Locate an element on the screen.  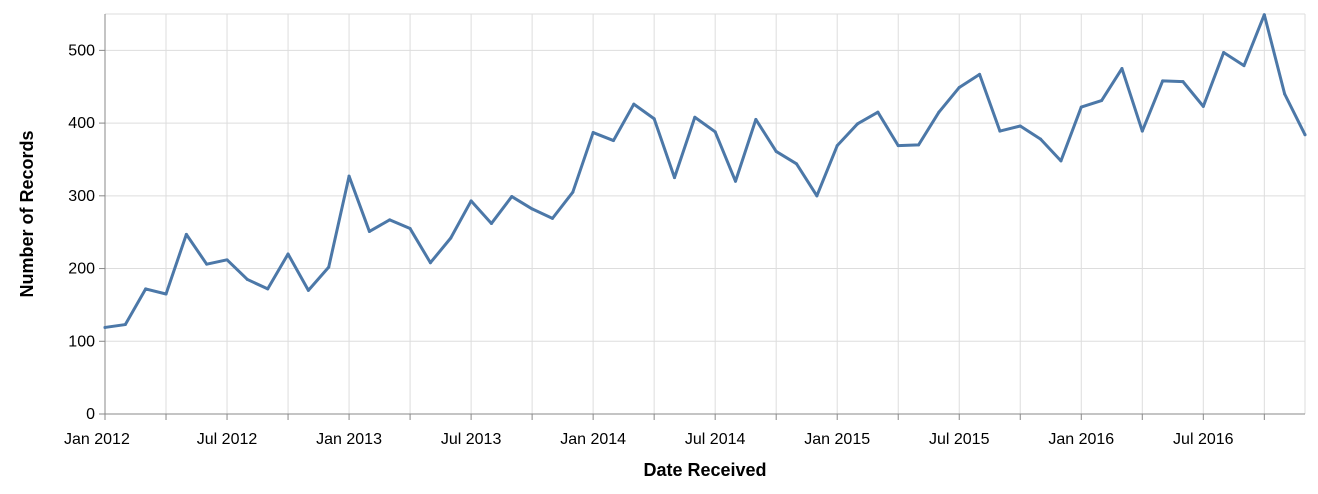
x-tick-label: Jan 2015 is located at coordinates (837, 439).